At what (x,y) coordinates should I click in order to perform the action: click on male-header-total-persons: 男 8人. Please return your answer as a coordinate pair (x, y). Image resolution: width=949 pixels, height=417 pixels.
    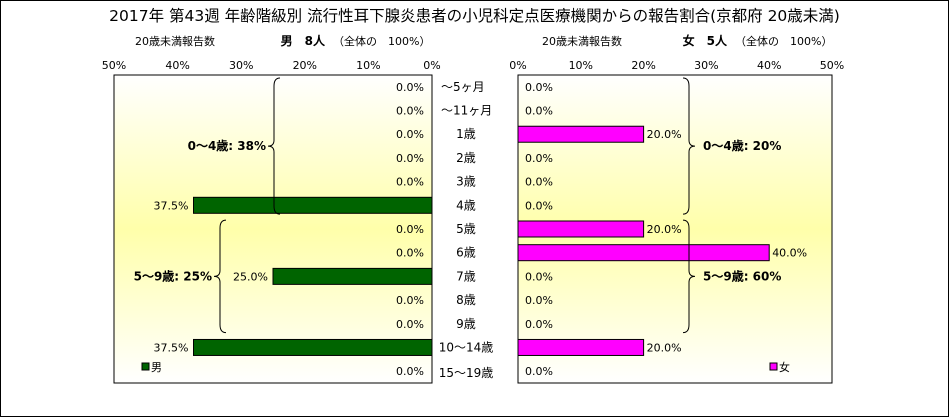
    Looking at the image, I should click on (303, 40).